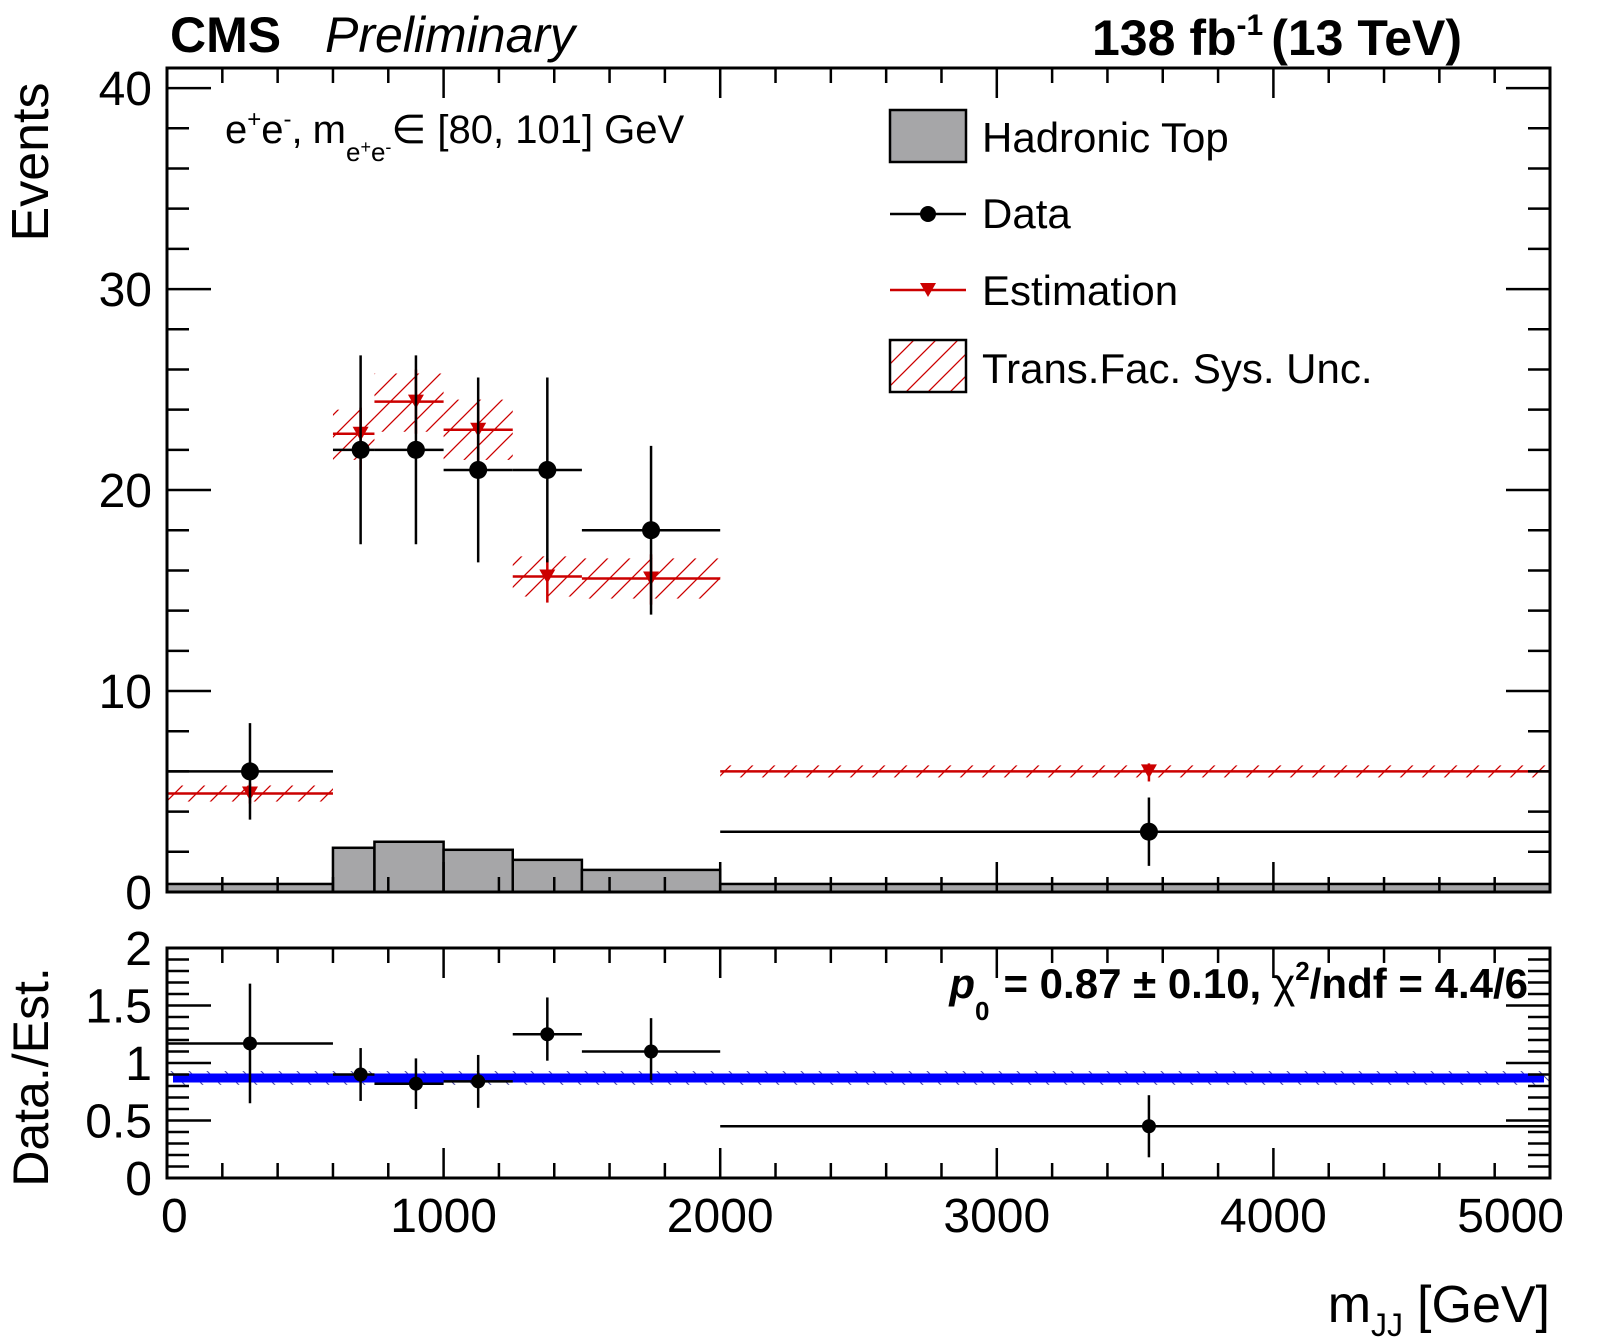 Image resolution: width=1616 pixels, height=1340 pixels. I want to click on mass-symbol: m, so click(329, 130).